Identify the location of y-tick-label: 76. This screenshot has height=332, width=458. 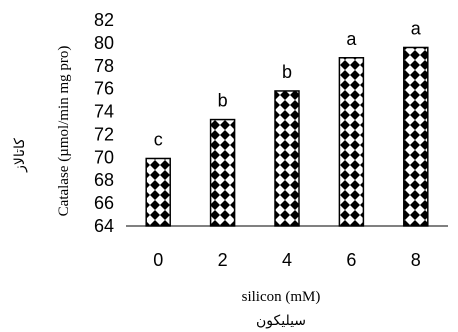
(104, 89).